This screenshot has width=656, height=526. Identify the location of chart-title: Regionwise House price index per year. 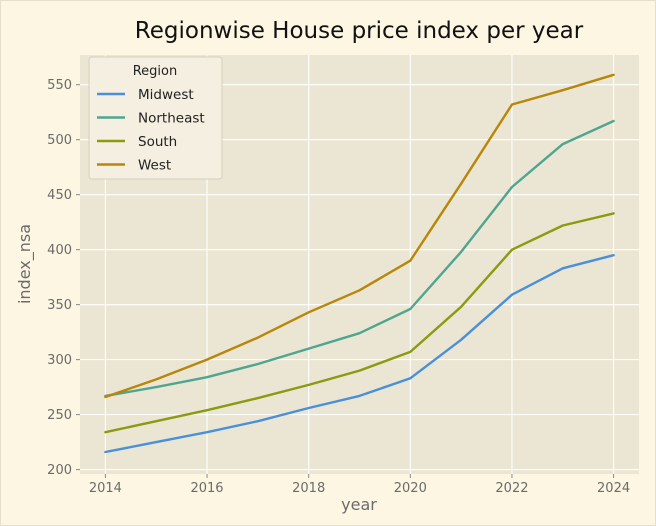
(359, 31).